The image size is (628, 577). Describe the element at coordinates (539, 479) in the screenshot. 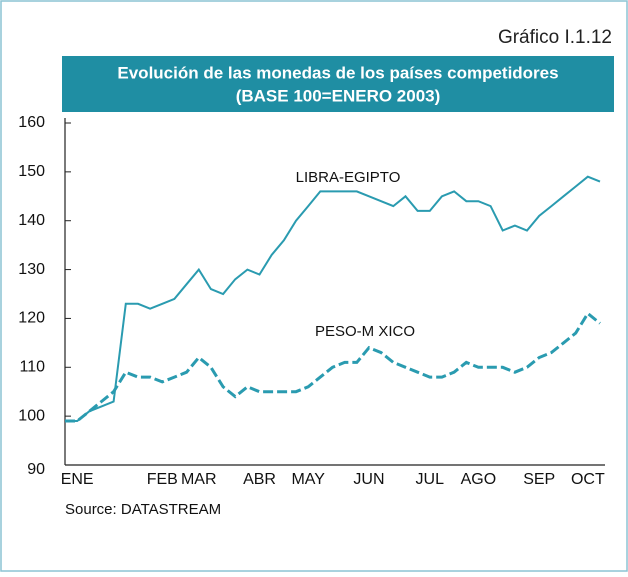

I see `x-tick-label: SEP` at that location.